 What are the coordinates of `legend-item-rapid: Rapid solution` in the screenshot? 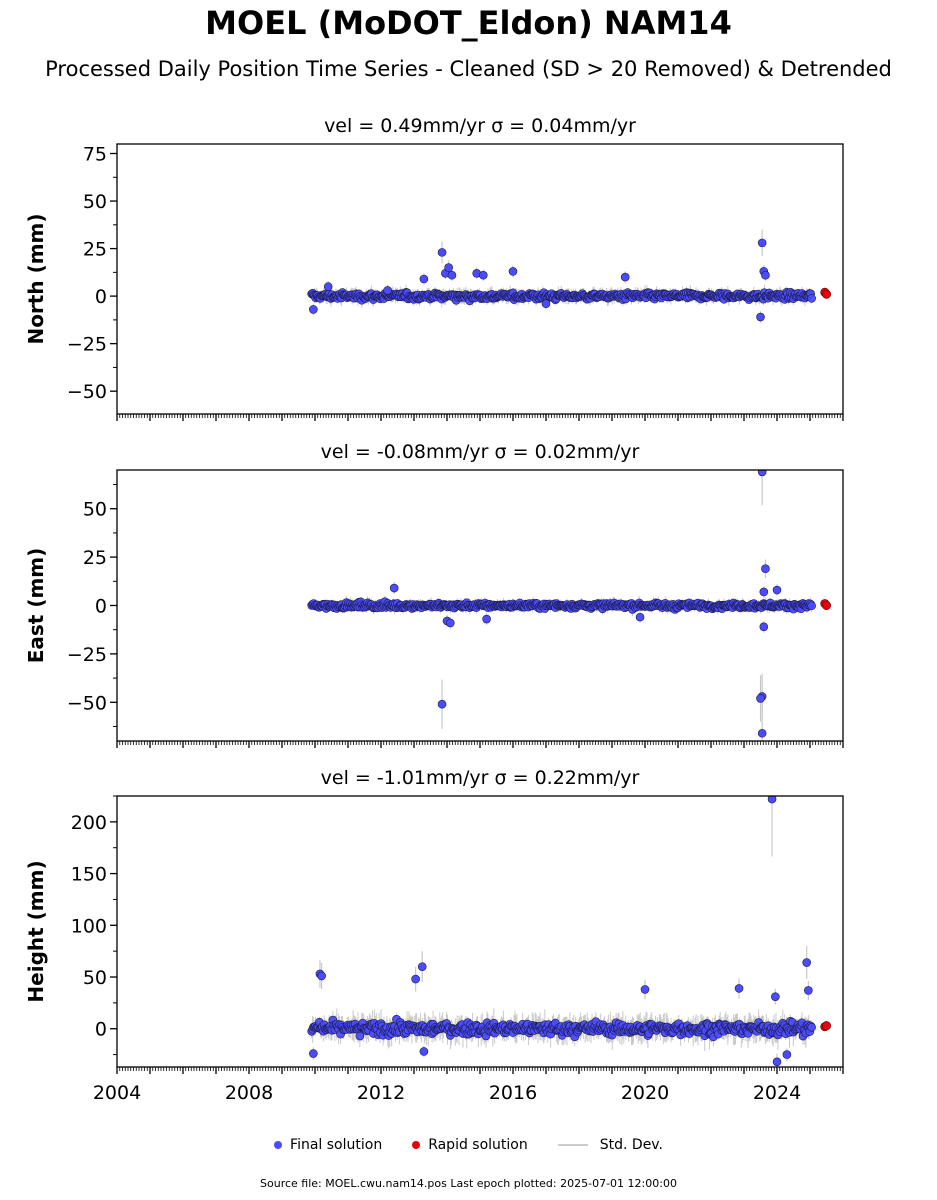 It's located at (470, 1145).